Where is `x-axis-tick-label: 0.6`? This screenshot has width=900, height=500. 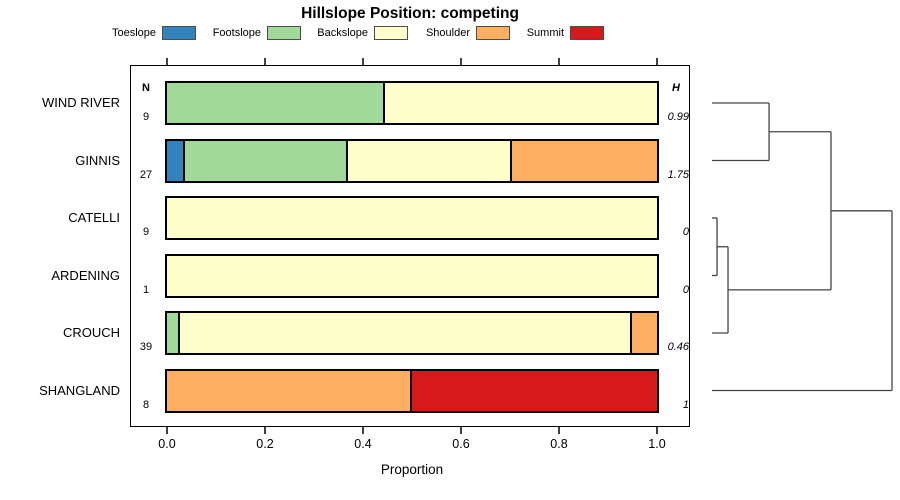
x-axis-tick-label: 0.6 is located at coordinates (461, 444).